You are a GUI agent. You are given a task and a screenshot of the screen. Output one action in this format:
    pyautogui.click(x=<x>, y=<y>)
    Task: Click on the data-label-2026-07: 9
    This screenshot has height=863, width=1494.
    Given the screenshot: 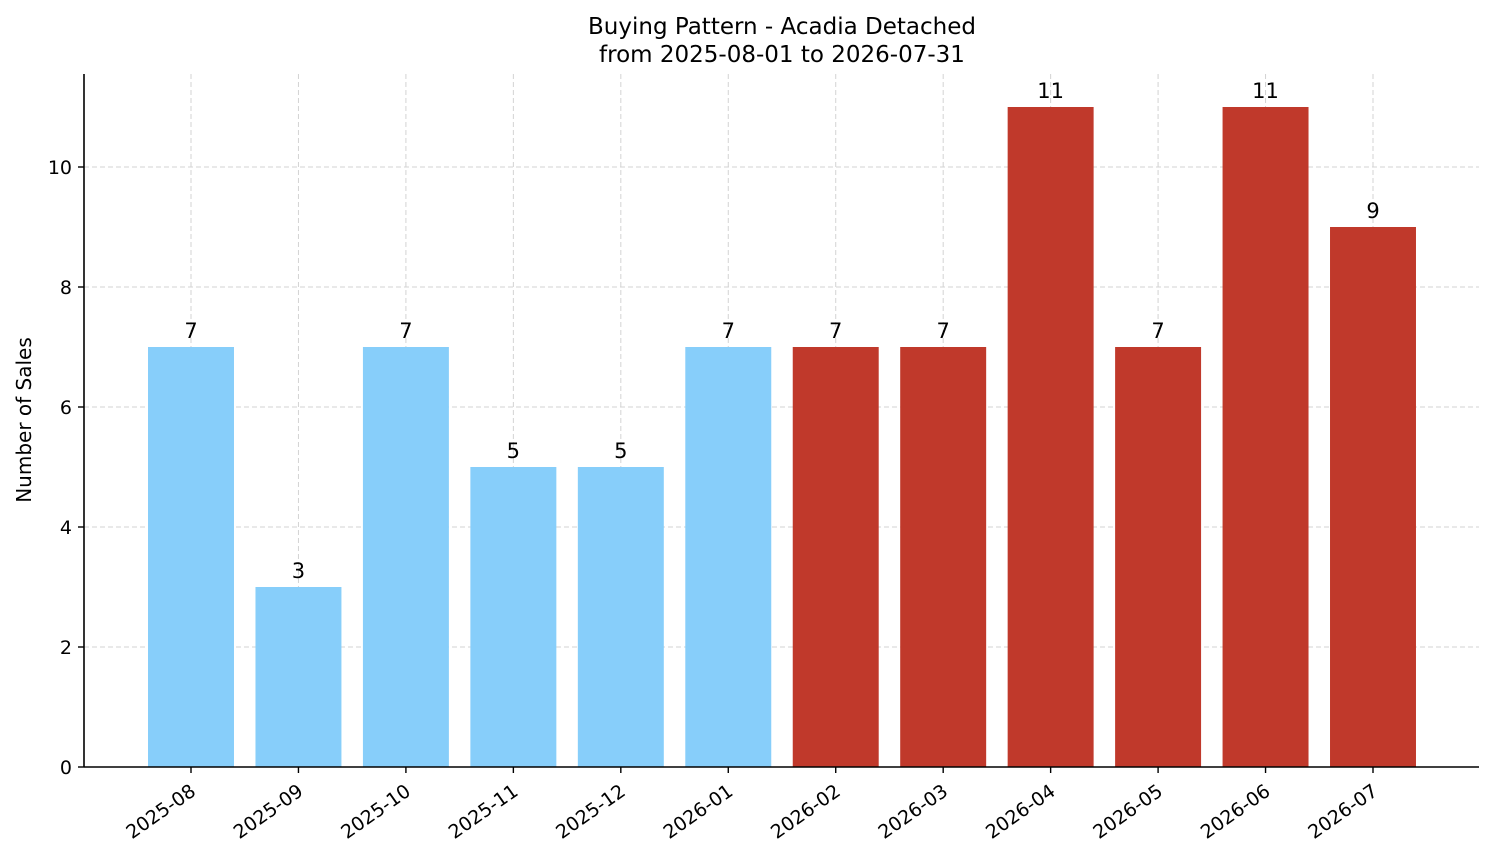 What is the action you would take?
    pyautogui.click(x=1372, y=211)
    